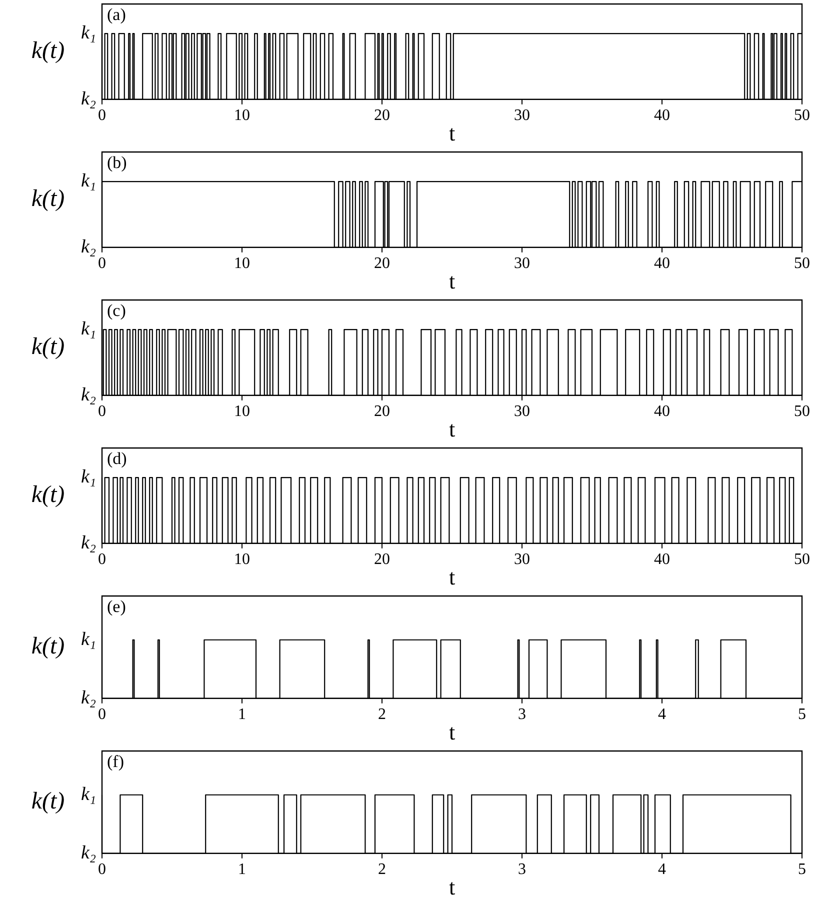 The width and height of the screenshot is (830, 923). Describe the element at coordinates (116, 310) in the screenshot. I see `text: (c)` at that location.